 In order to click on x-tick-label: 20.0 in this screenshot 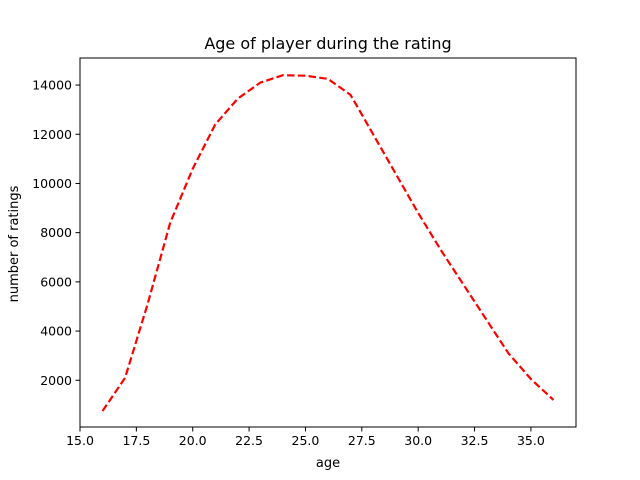, I will do `click(193, 440)`.